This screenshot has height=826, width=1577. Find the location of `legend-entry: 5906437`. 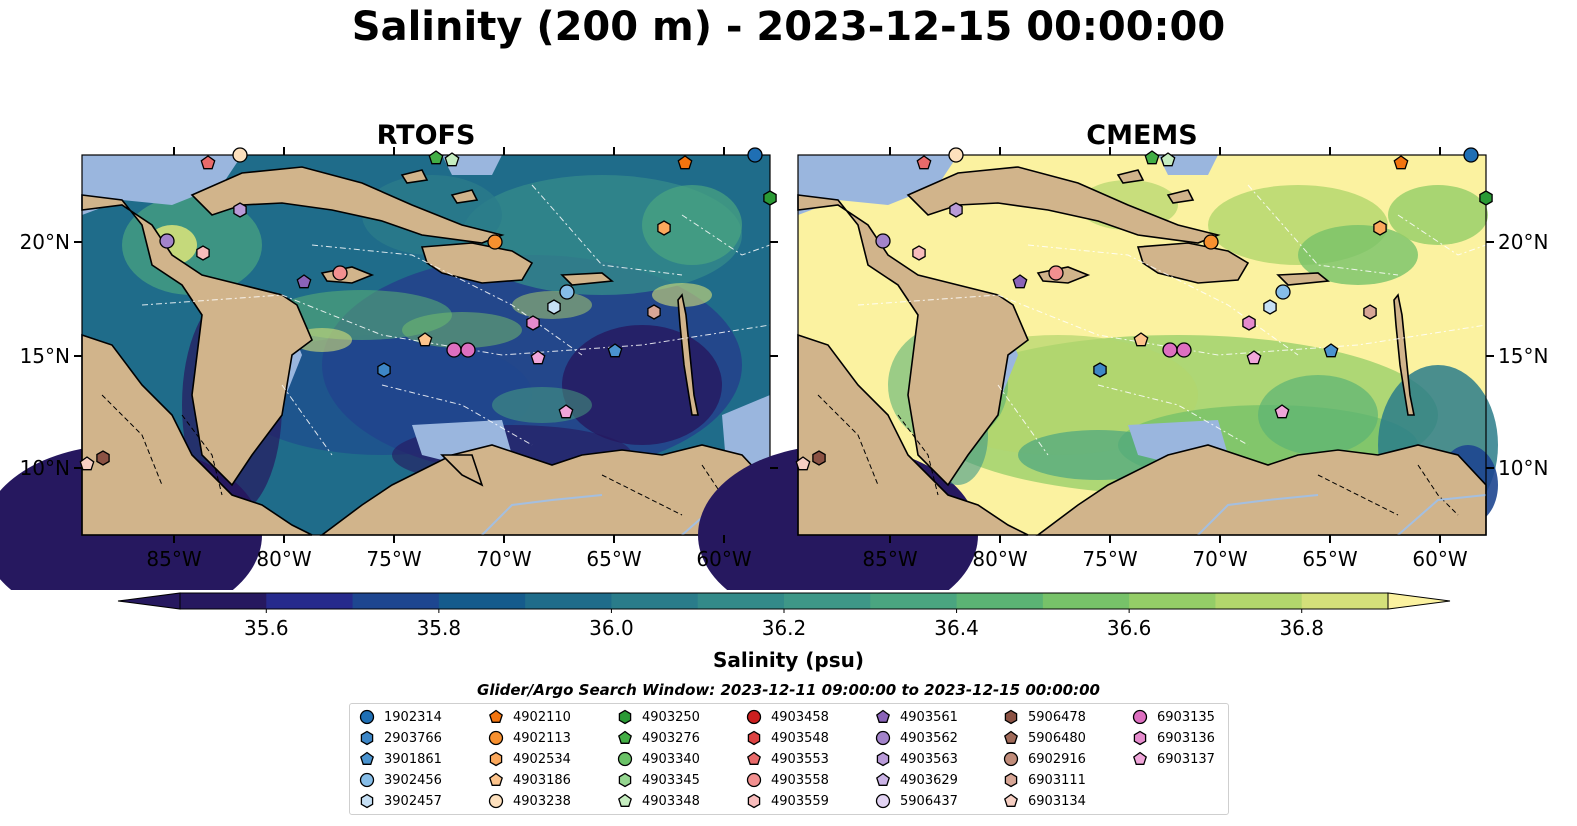

legend-entry: 5906437 is located at coordinates (916, 801).